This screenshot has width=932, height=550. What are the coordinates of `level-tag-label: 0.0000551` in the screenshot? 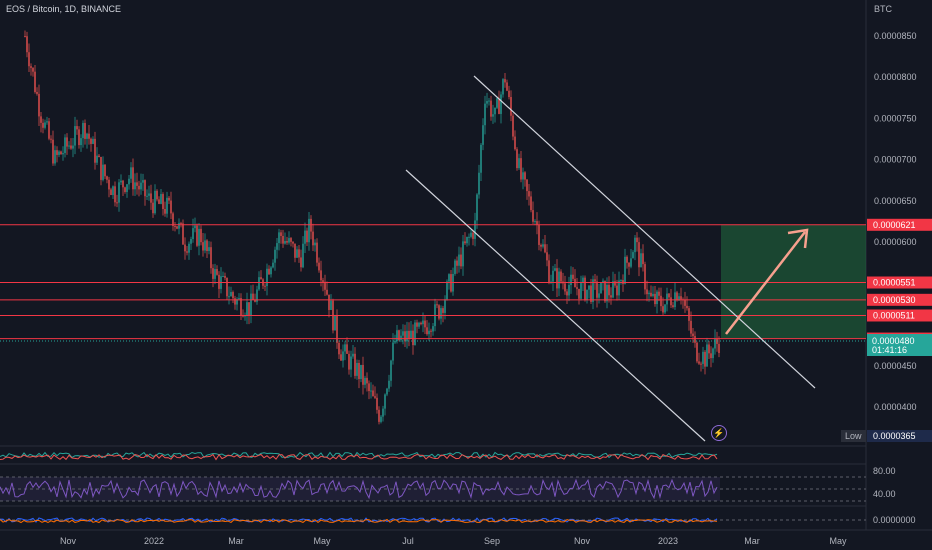 It's located at (894, 283).